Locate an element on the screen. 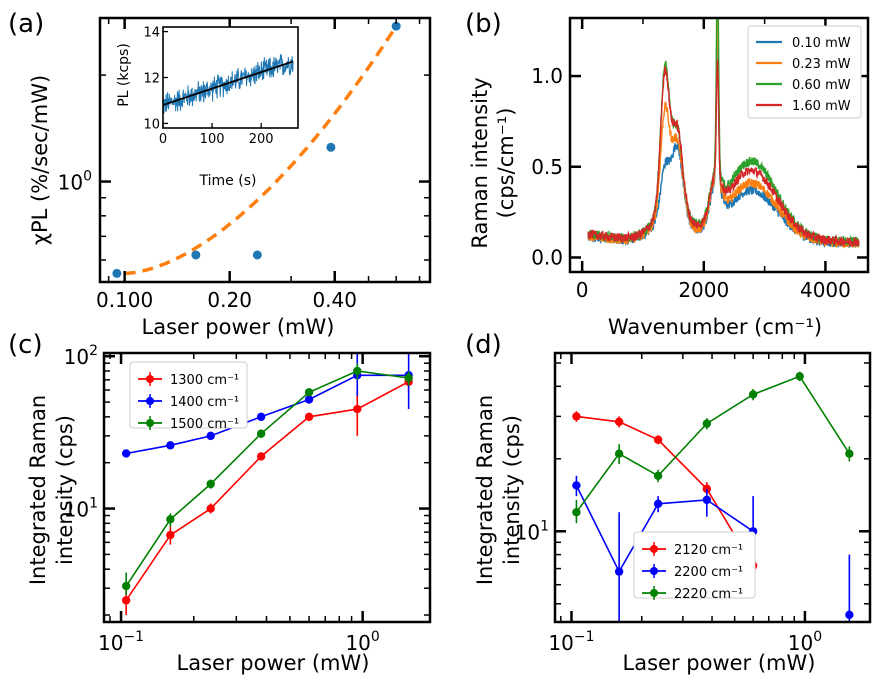 Image resolution: width=883 pixels, height=689 pixels. legend-d: 2120 cm⁻¹ 2200 cm⁻¹ 2220 cm⁻¹ is located at coordinates (694, 566).